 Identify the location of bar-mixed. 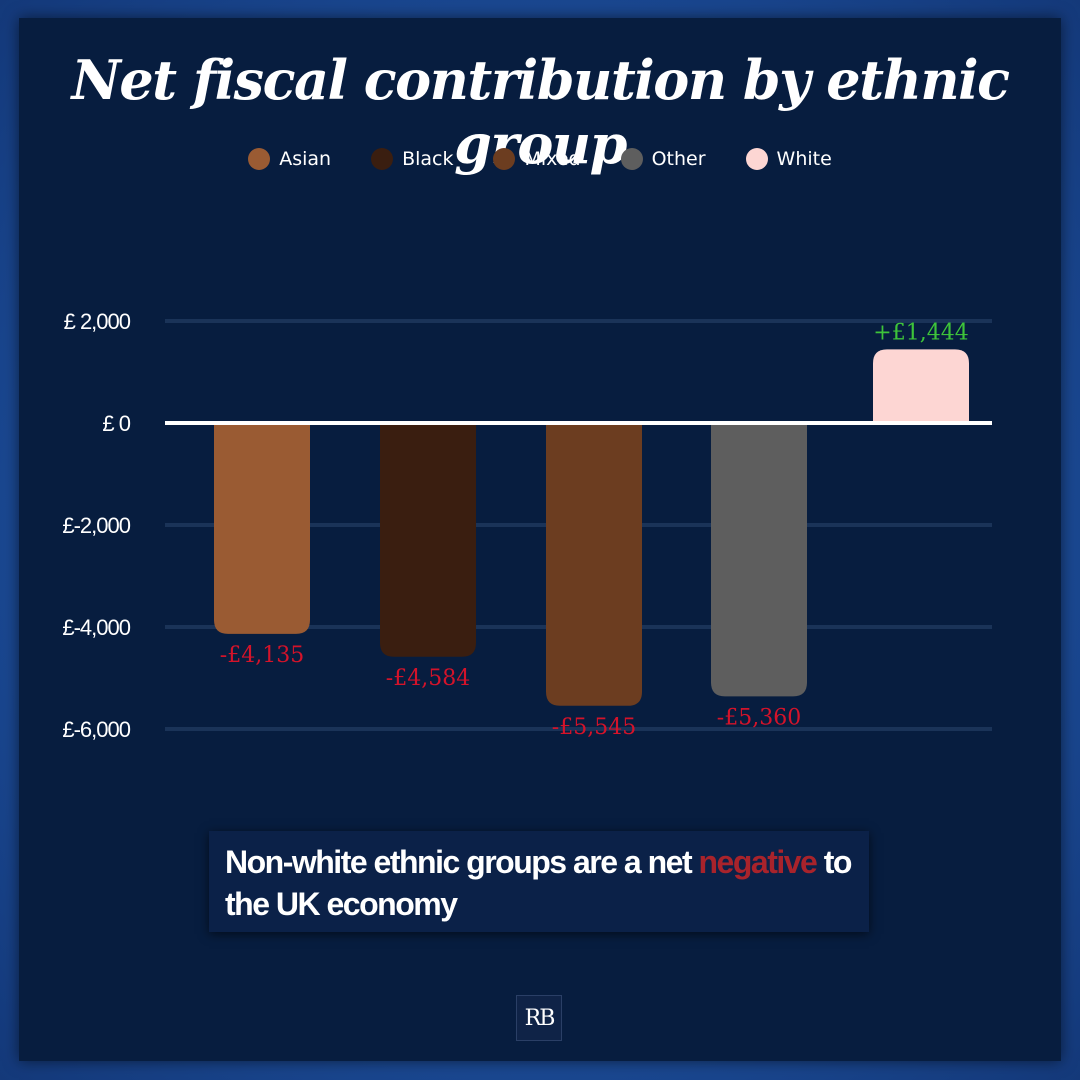
(594, 564).